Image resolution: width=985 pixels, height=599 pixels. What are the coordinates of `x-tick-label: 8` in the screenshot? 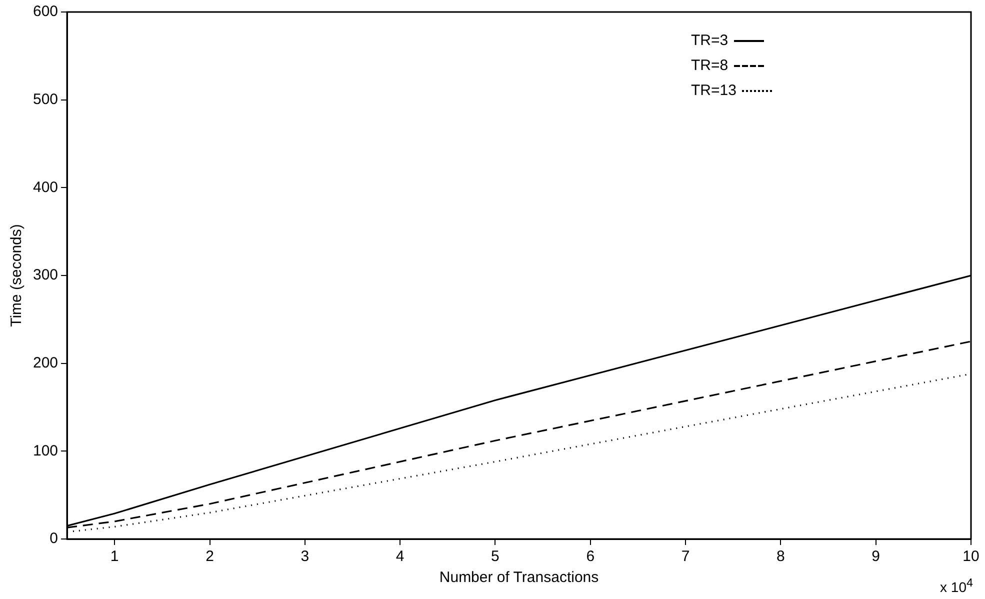 It's located at (780, 557).